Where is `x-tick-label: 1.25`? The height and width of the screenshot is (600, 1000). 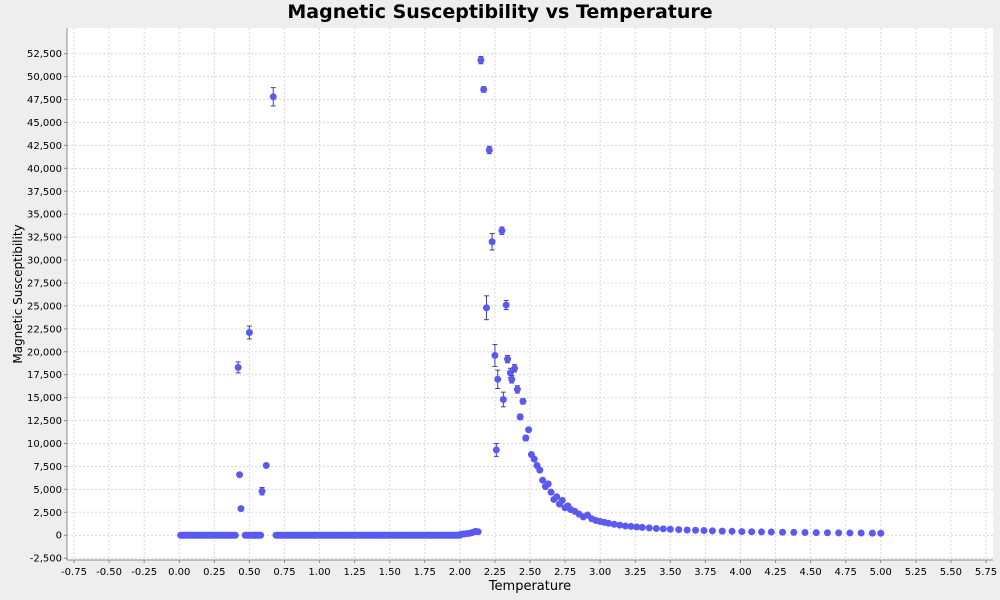
x-tick-label: 1.25 is located at coordinates (354, 572).